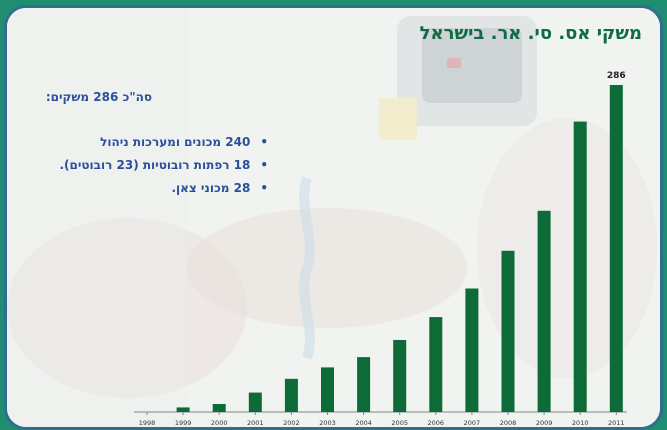 This screenshot has width=667, height=430. Describe the element at coordinates (175, 142) in the screenshot. I see `bullet-text: 240 מכונים ומערכות ניהול` at that location.